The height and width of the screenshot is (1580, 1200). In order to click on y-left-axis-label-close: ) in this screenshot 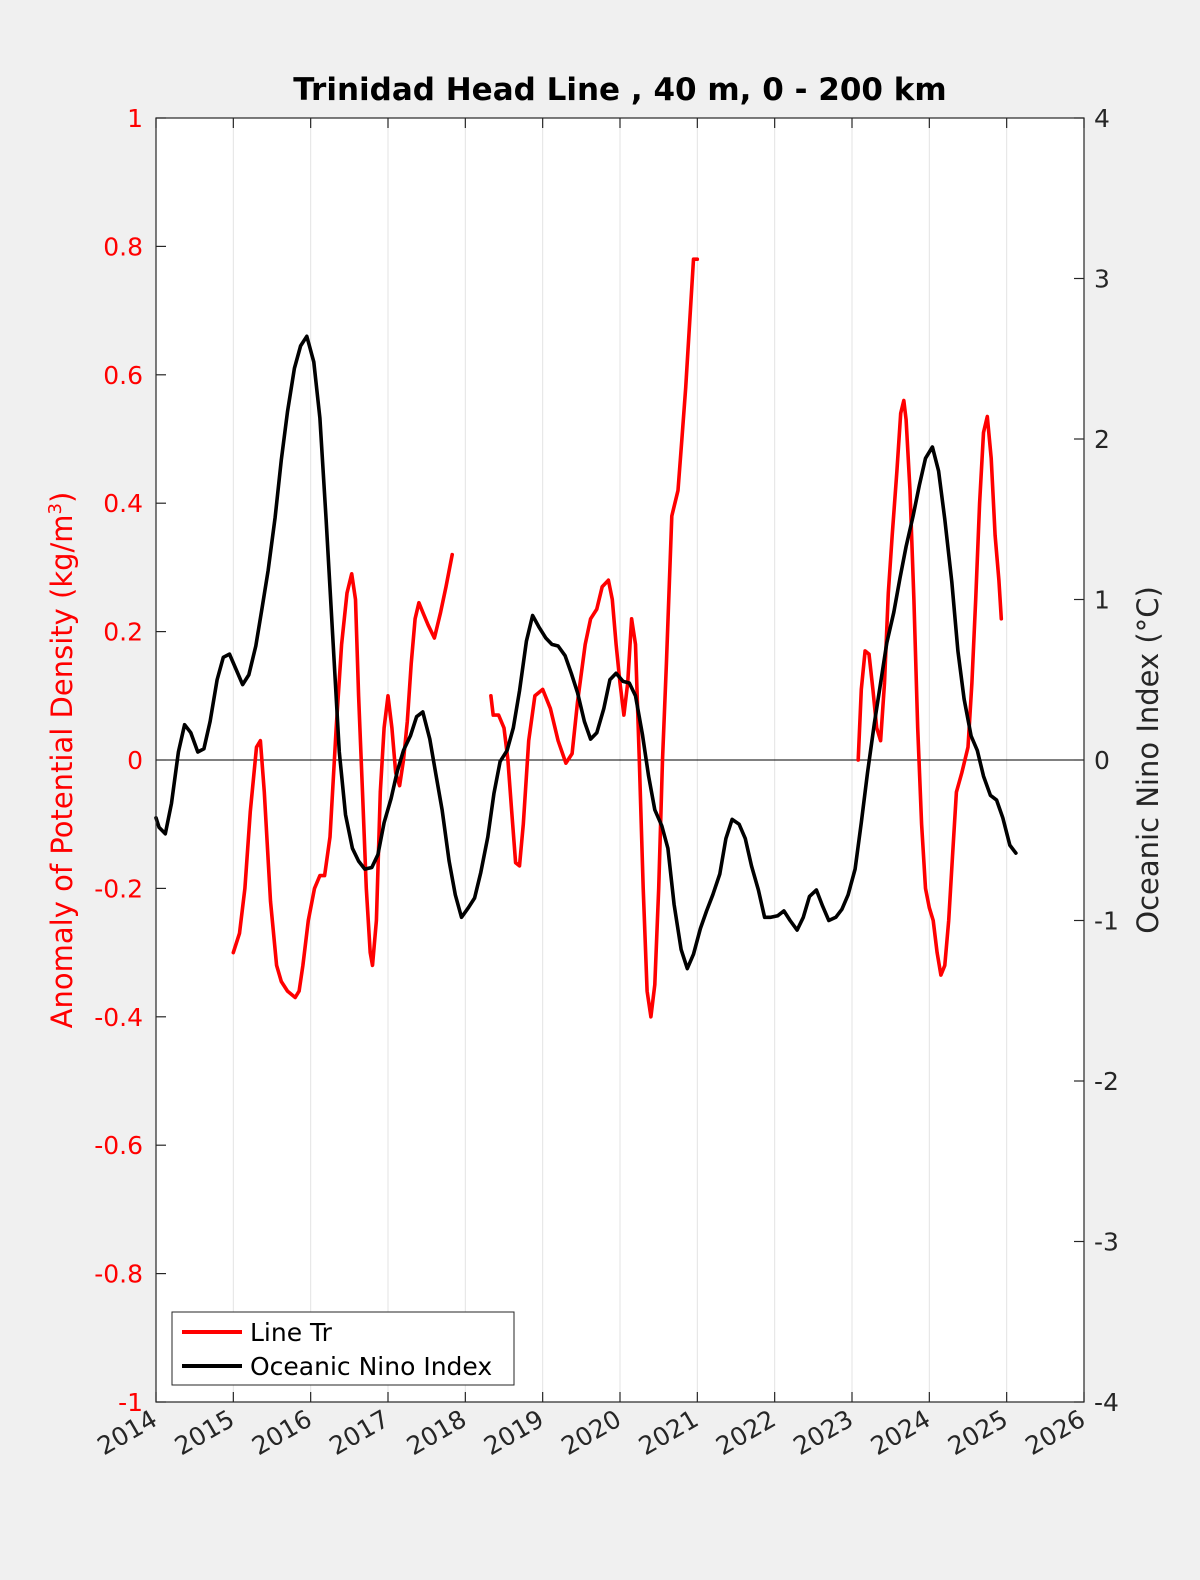, I will do `click(62, 497)`.